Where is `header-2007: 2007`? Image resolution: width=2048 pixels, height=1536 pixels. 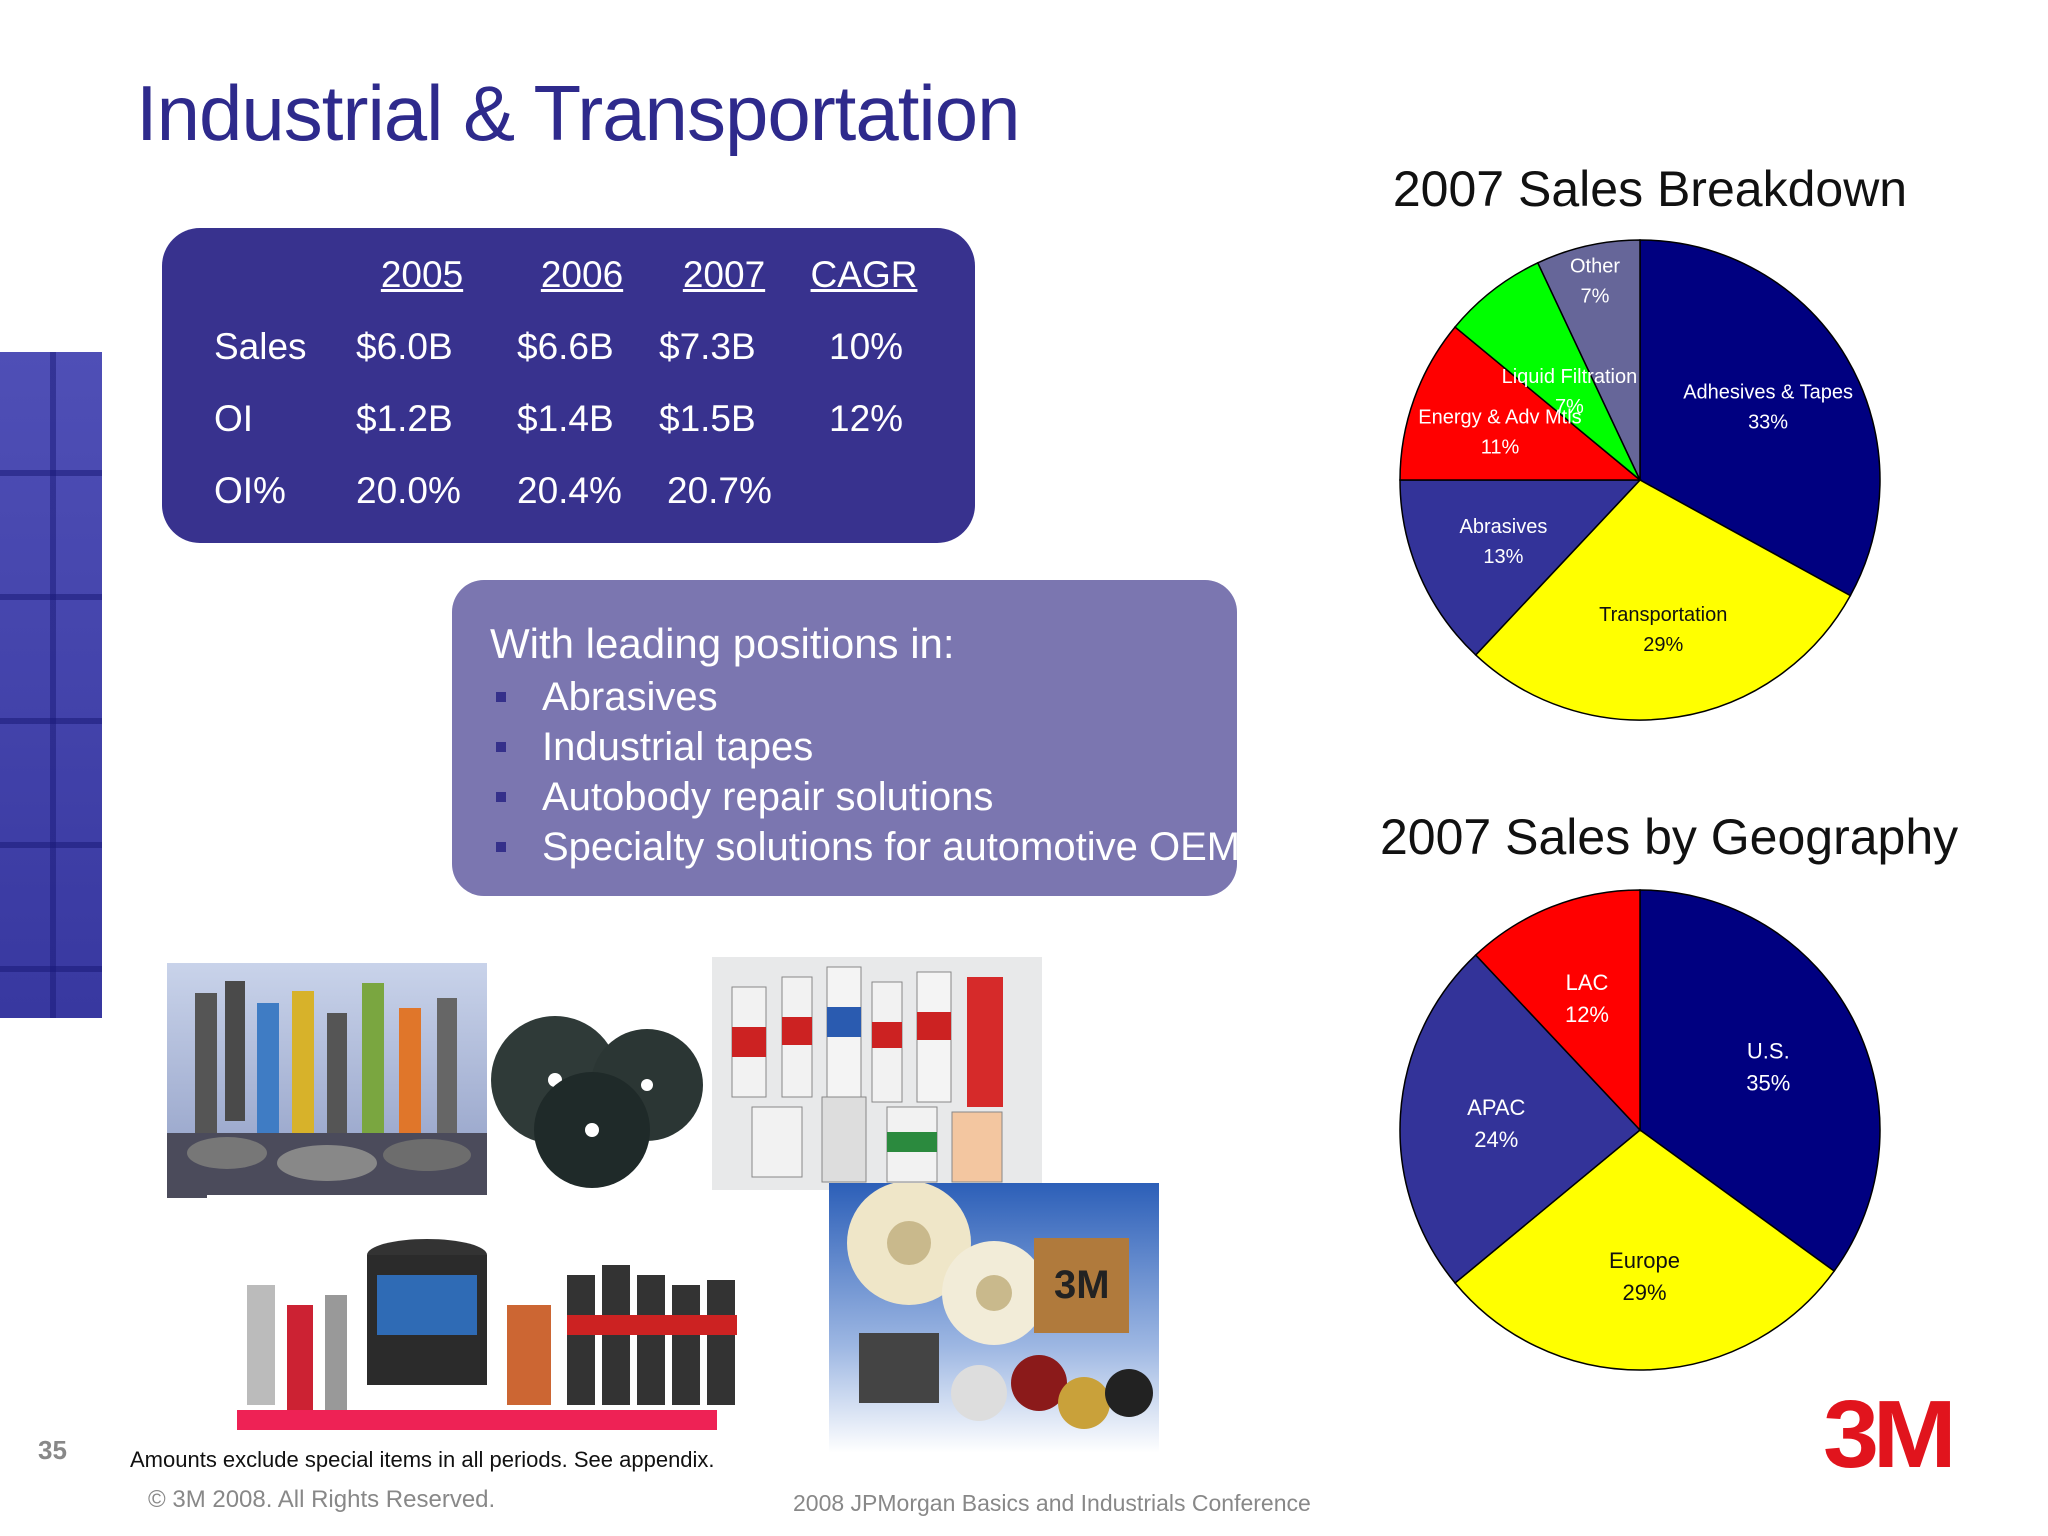 header-2007: 2007 is located at coordinates (724, 274).